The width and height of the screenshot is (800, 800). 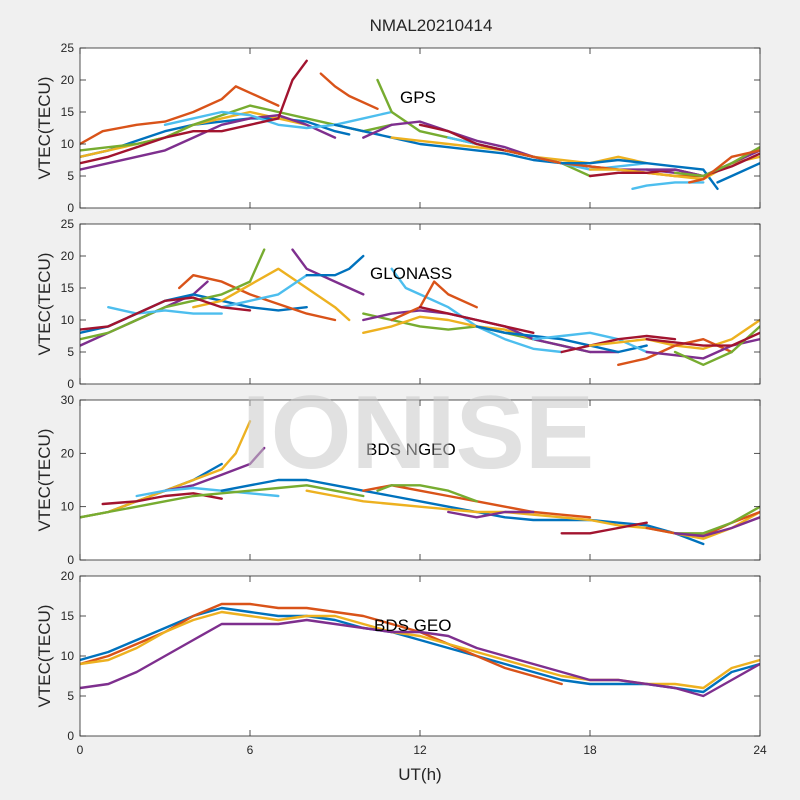 What do you see at coordinates (420, 750) in the screenshot?
I see `x-tick-label: 12` at bounding box center [420, 750].